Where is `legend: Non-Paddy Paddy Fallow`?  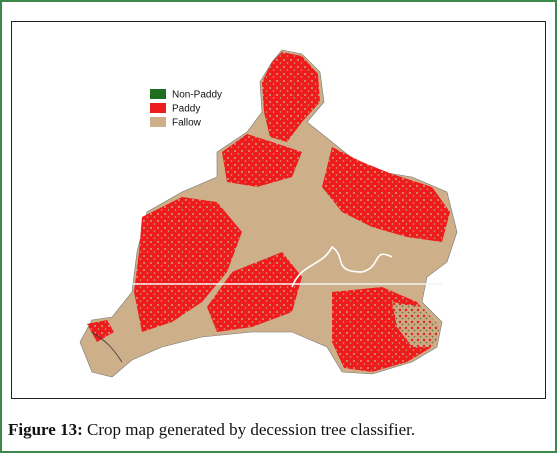
legend: Non-Paddy Paddy Fallow is located at coordinates (186, 109).